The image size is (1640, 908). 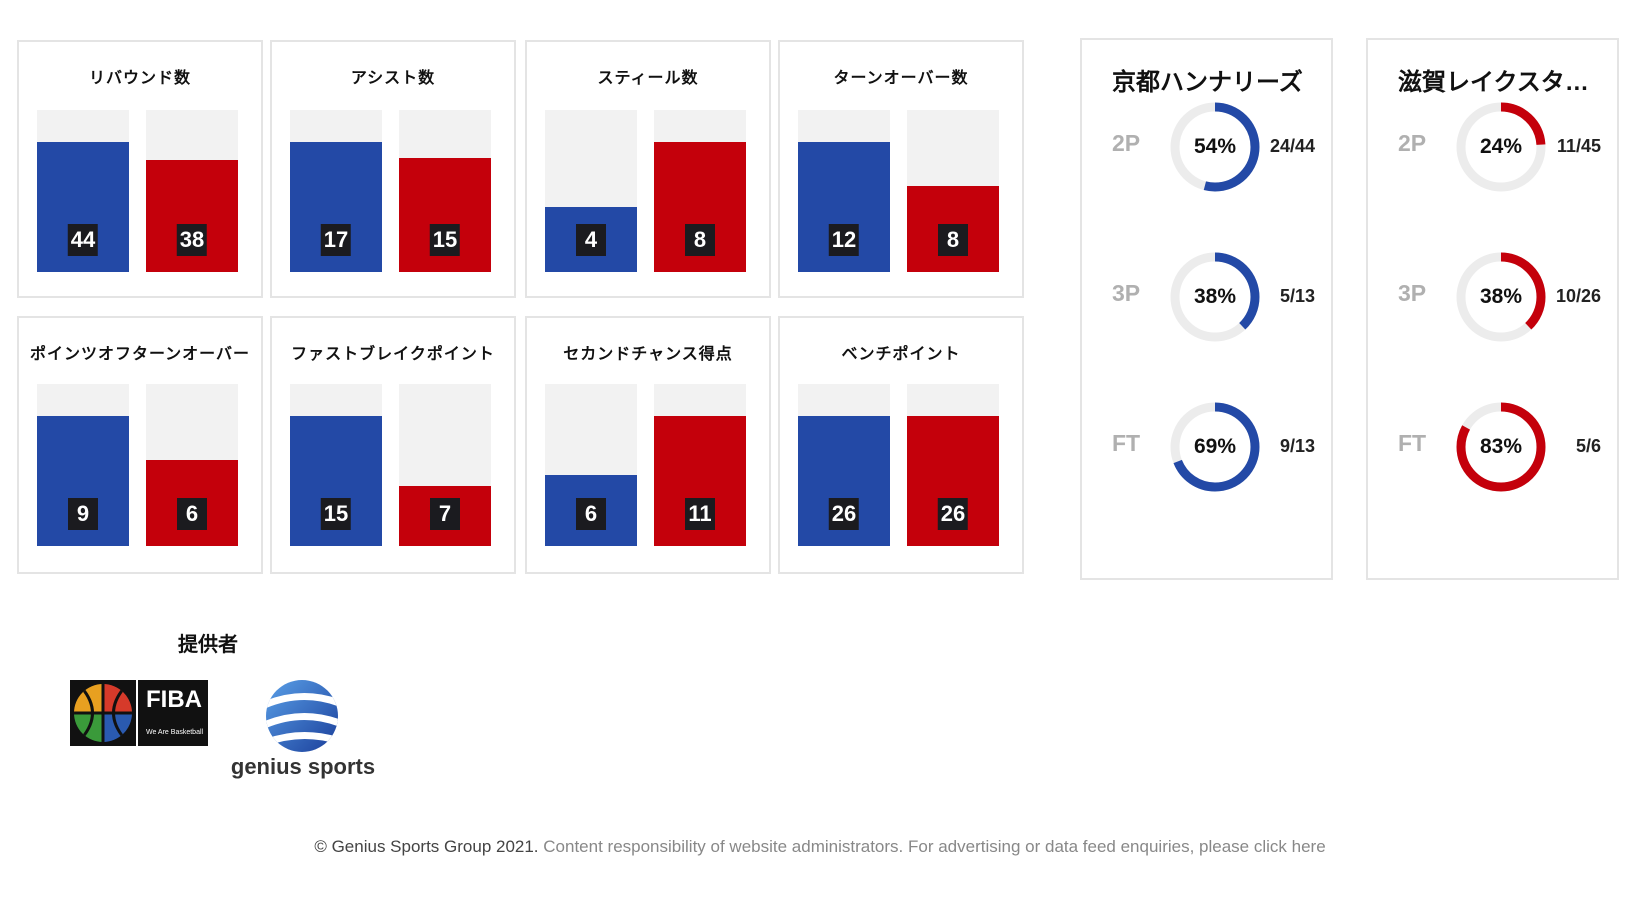 What do you see at coordinates (953, 514) in the screenshot?
I see `away-value-badge: 26` at bounding box center [953, 514].